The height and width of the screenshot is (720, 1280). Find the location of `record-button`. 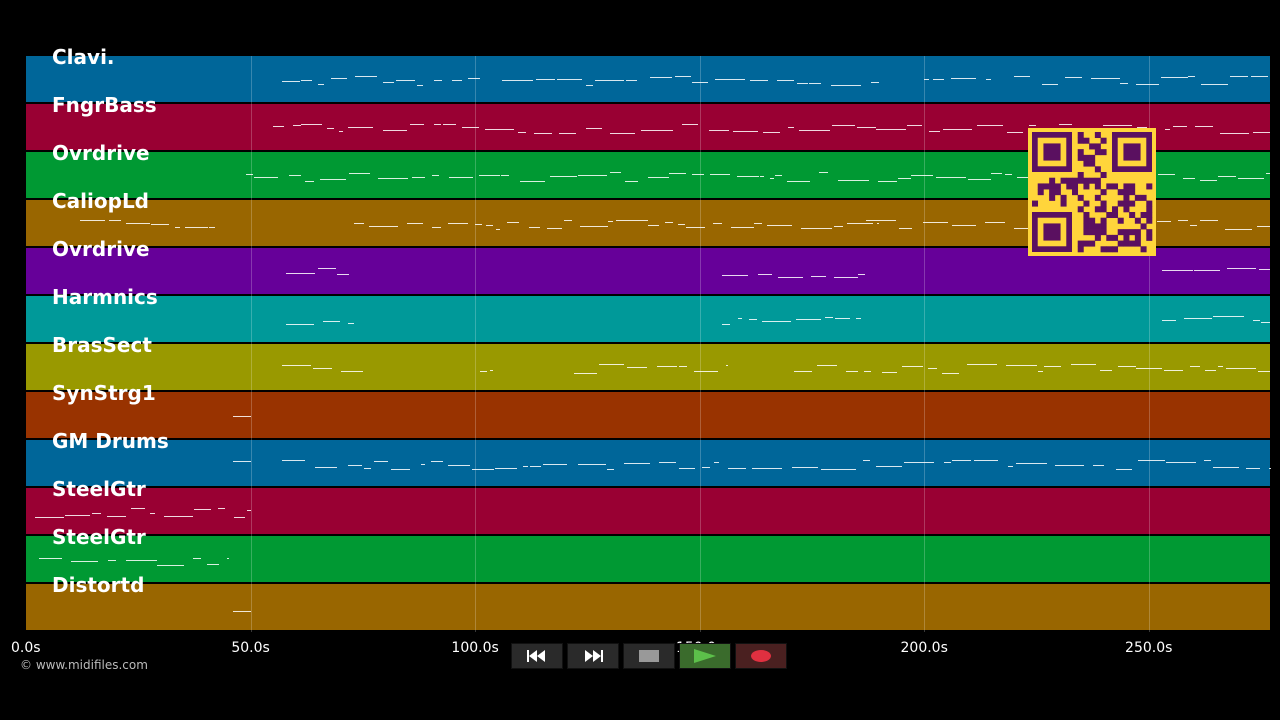

record-button is located at coordinates (761, 656).